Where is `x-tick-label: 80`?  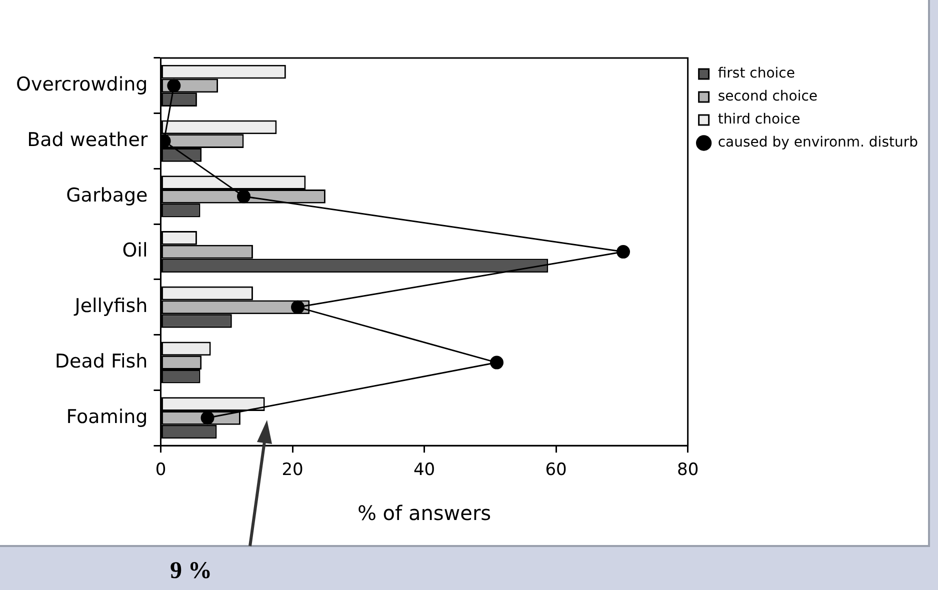 x-tick-label: 80 is located at coordinates (688, 470).